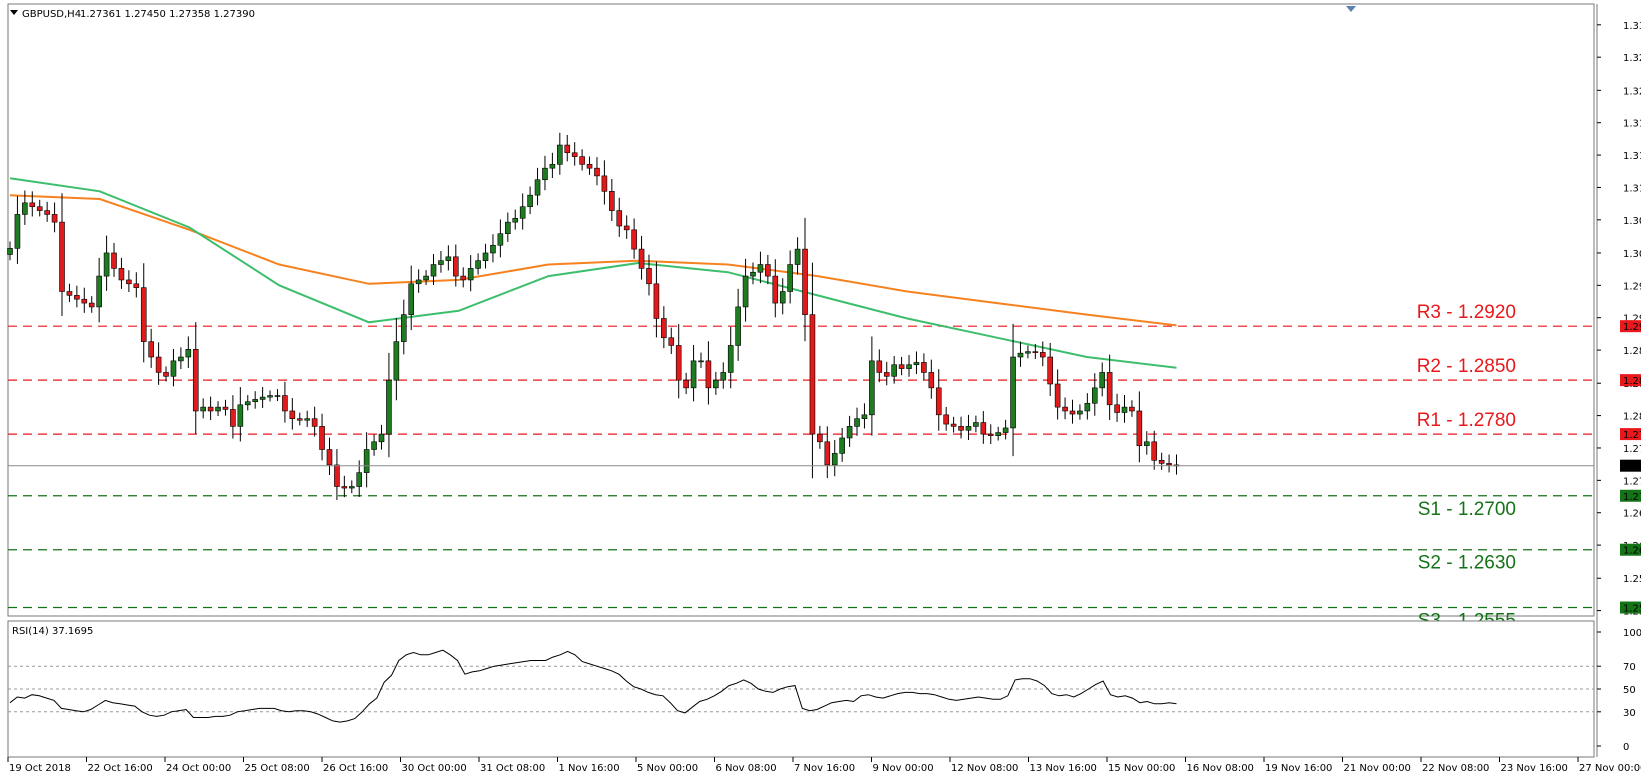  I want to click on x-tick-label: 23 Nov 16:00, so click(1534, 768).